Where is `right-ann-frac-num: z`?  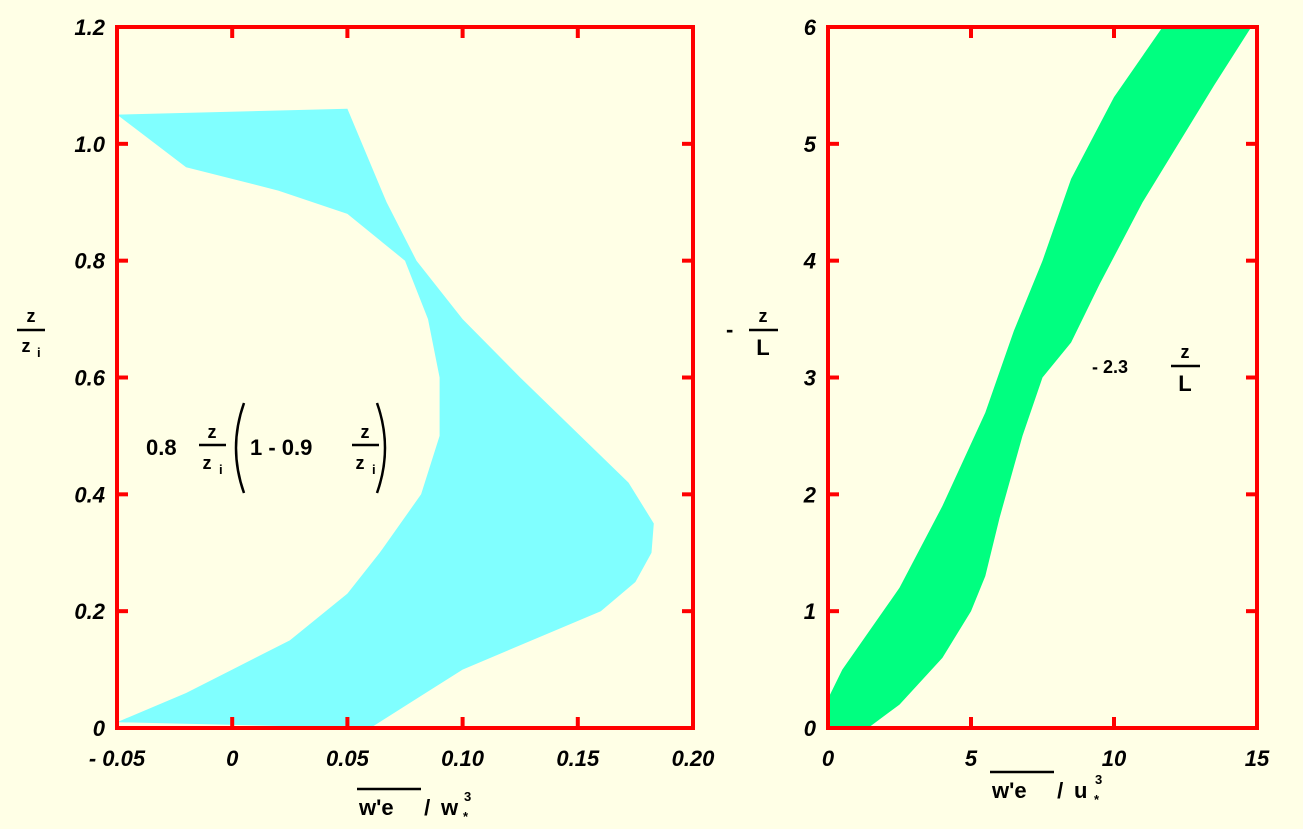
right-ann-frac-num: z is located at coordinates (1185, 352).